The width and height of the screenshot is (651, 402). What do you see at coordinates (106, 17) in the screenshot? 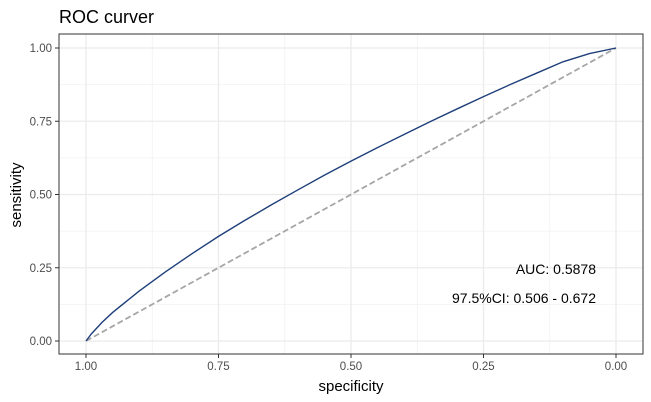
I see `chart-title: ROC curver` at bounding box center [106, 17].